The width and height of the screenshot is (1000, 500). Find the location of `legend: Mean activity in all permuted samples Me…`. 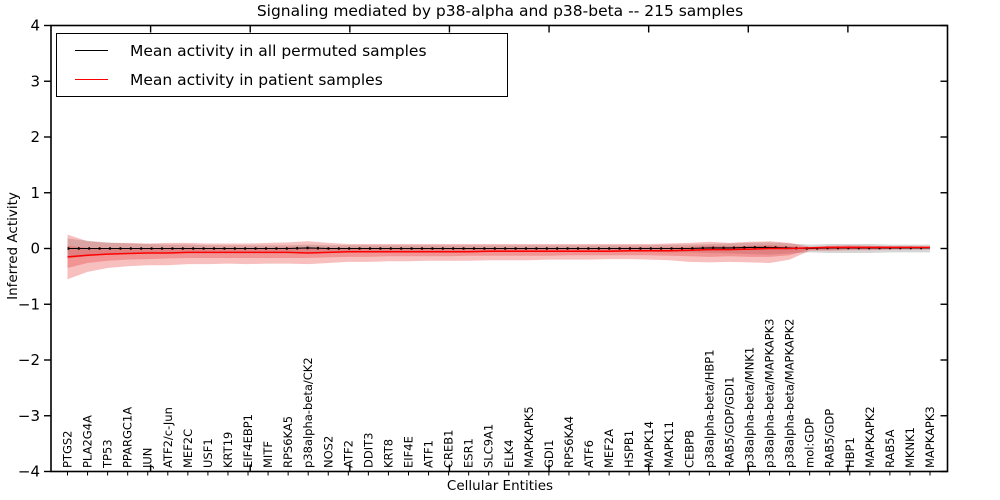

legend: Mean activity in all permuted samples Me… is located at coordinates (282, 65).